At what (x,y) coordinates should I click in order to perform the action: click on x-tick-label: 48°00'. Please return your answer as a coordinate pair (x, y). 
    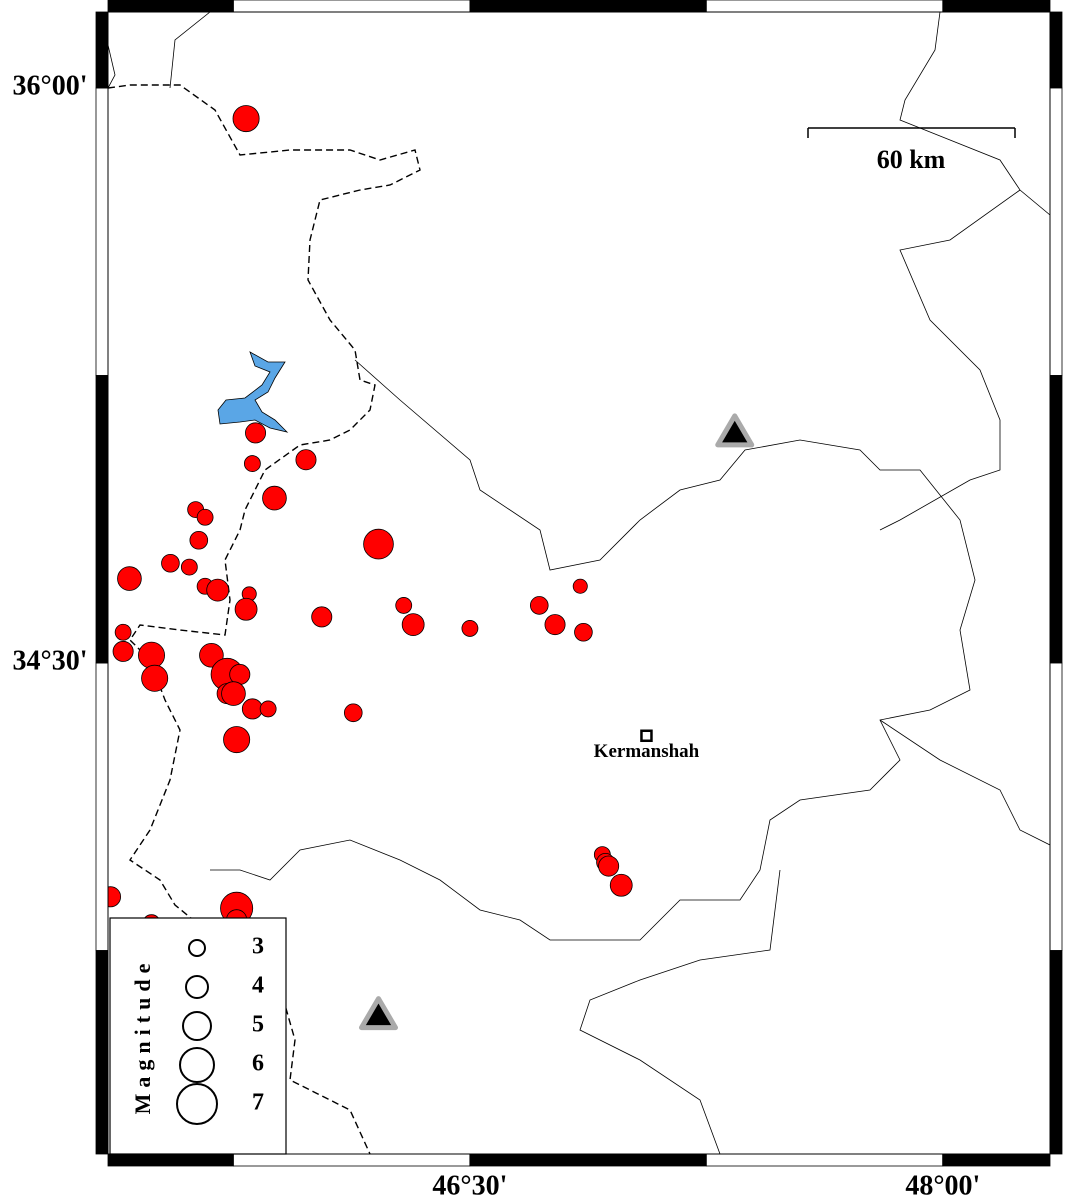
    Looking at the image, I should click on (942, 1185).